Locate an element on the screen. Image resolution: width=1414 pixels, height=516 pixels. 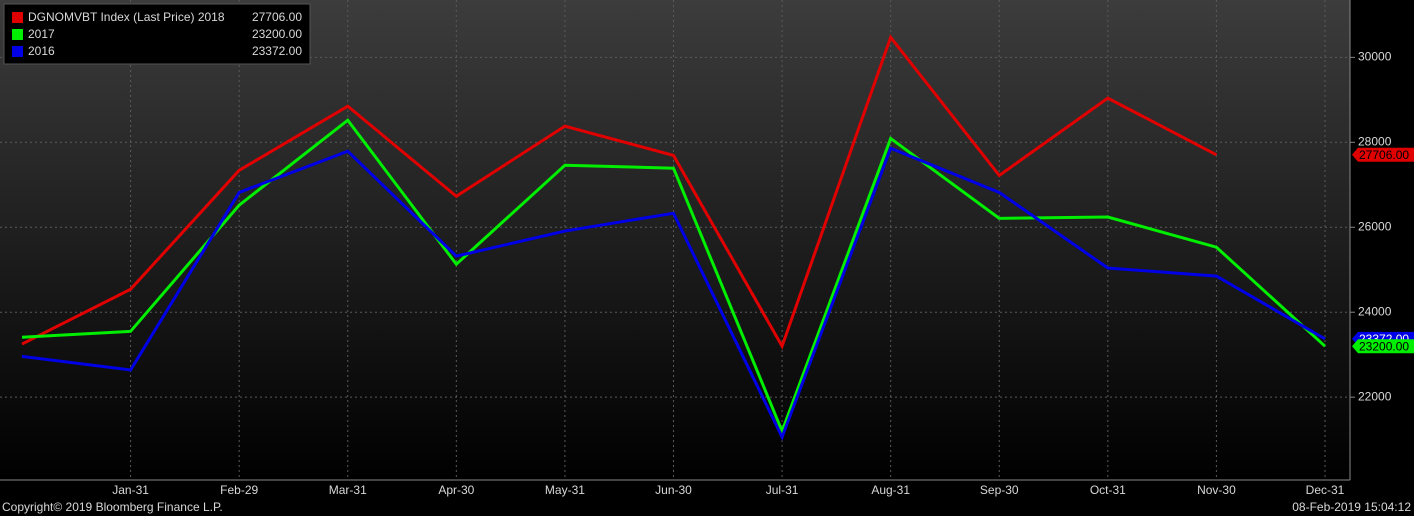
y-tick-label: 22000 is located at coordinates (1375, 396).